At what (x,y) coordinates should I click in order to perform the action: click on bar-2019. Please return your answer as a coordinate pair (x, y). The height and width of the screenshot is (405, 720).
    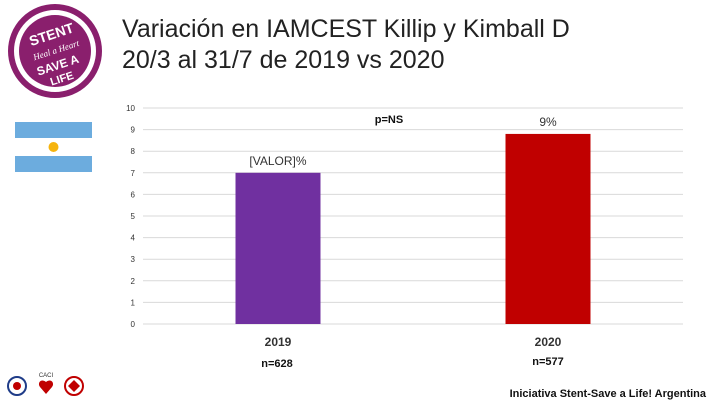
    Looking at the image, I should click on (278, 248).